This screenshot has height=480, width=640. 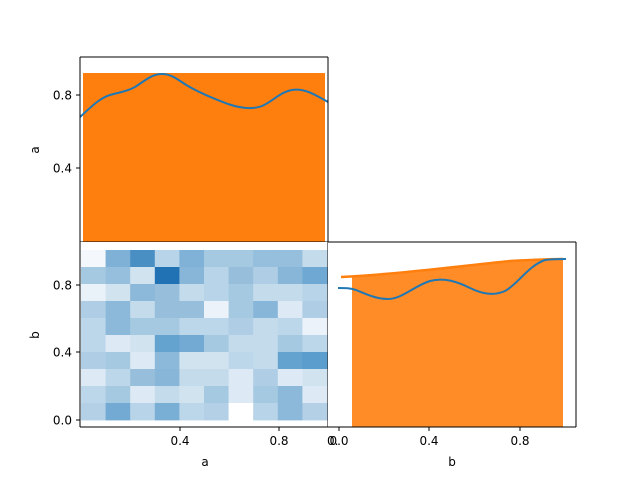 I want to click on heatmap-grid, so click(x=204, y=335).